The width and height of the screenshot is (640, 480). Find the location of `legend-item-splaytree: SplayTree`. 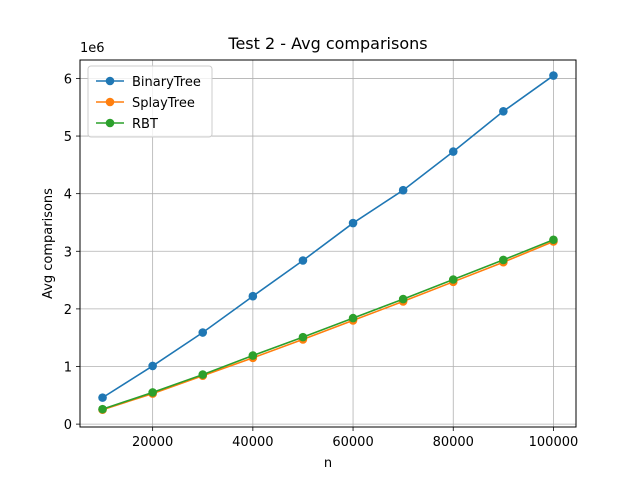

legend-item-splaytree: SplayTree is located at coordinates (145, 103).